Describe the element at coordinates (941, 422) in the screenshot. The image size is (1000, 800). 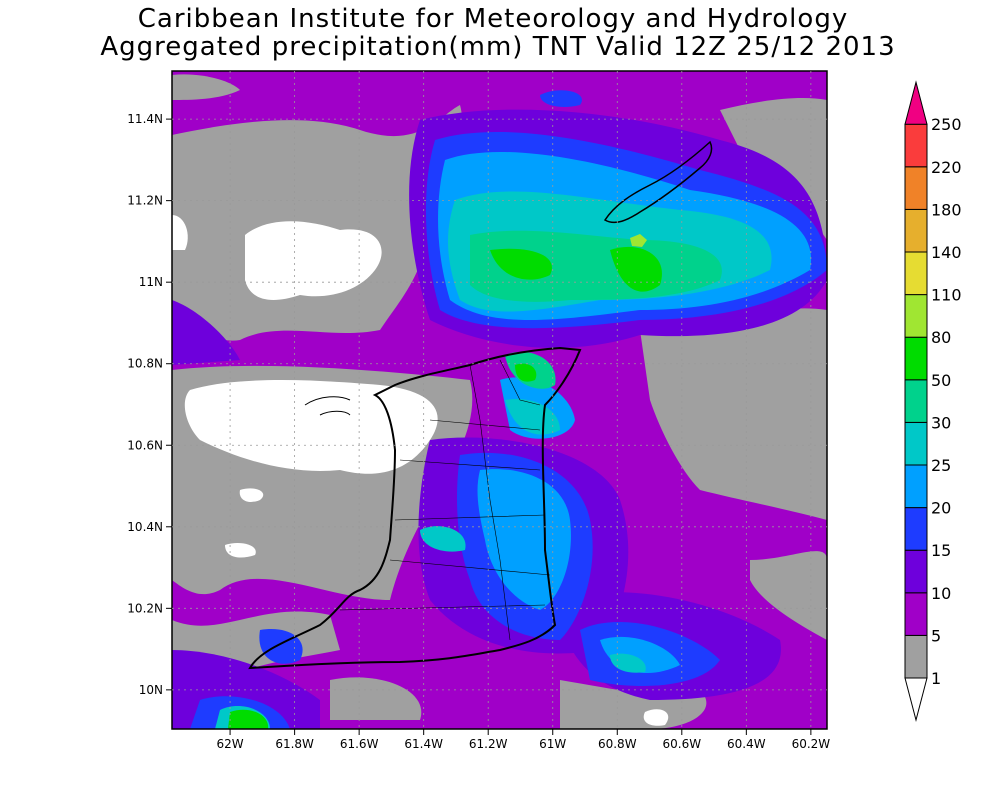
I see `colorbar-label: 30` at that location.